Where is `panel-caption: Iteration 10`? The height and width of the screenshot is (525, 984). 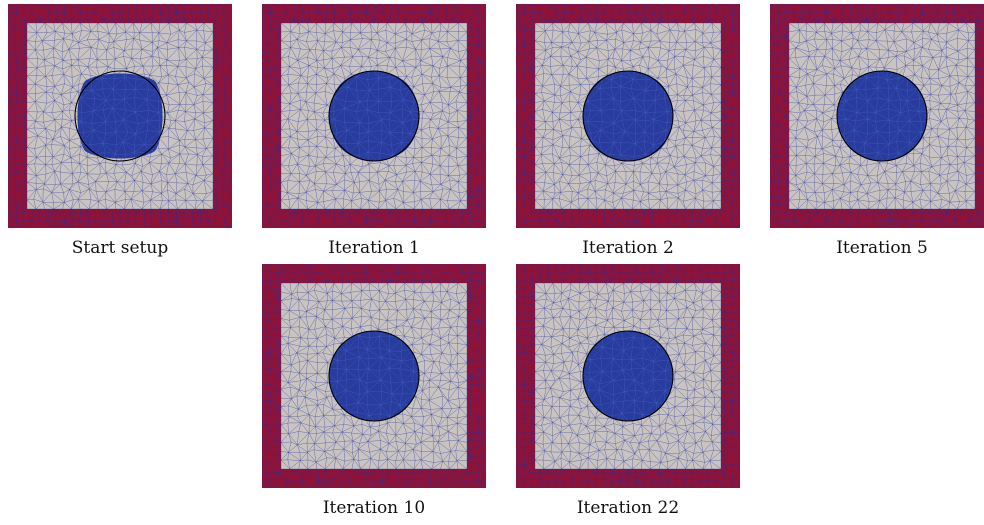
panel-caption: Iteration 10 is located at coordinates (374, 508).